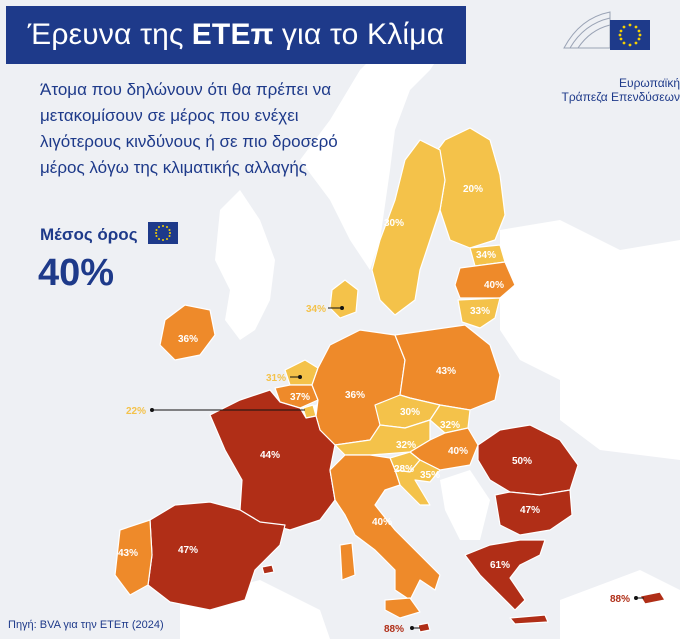 The width and height of the screenshot is (680, 639). I want to click on label-greece: 61%, so click(500, 565).